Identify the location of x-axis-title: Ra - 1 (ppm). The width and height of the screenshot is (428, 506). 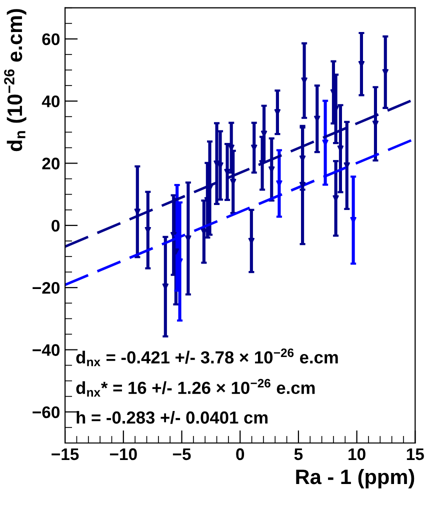
(355, 478).